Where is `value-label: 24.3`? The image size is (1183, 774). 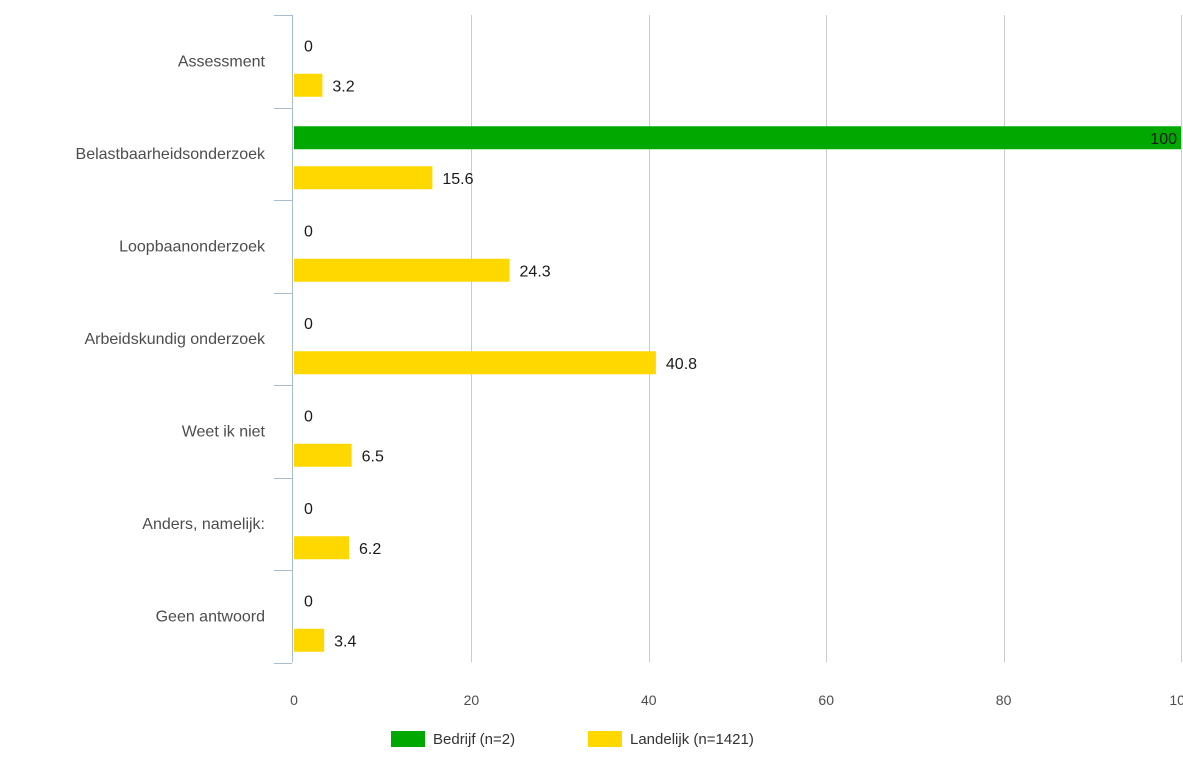
value-label: 24.3 is located at coordinates (535, 271).